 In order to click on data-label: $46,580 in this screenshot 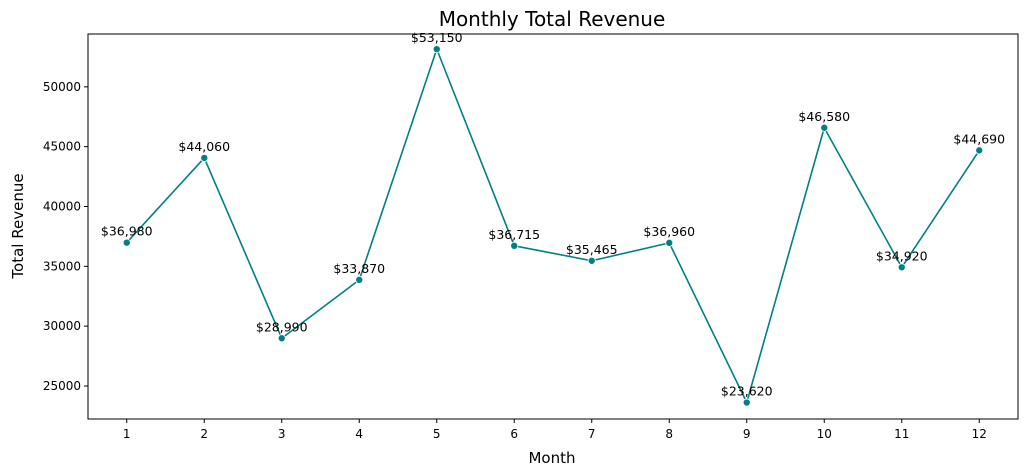, I will do `click(824, 116)`.